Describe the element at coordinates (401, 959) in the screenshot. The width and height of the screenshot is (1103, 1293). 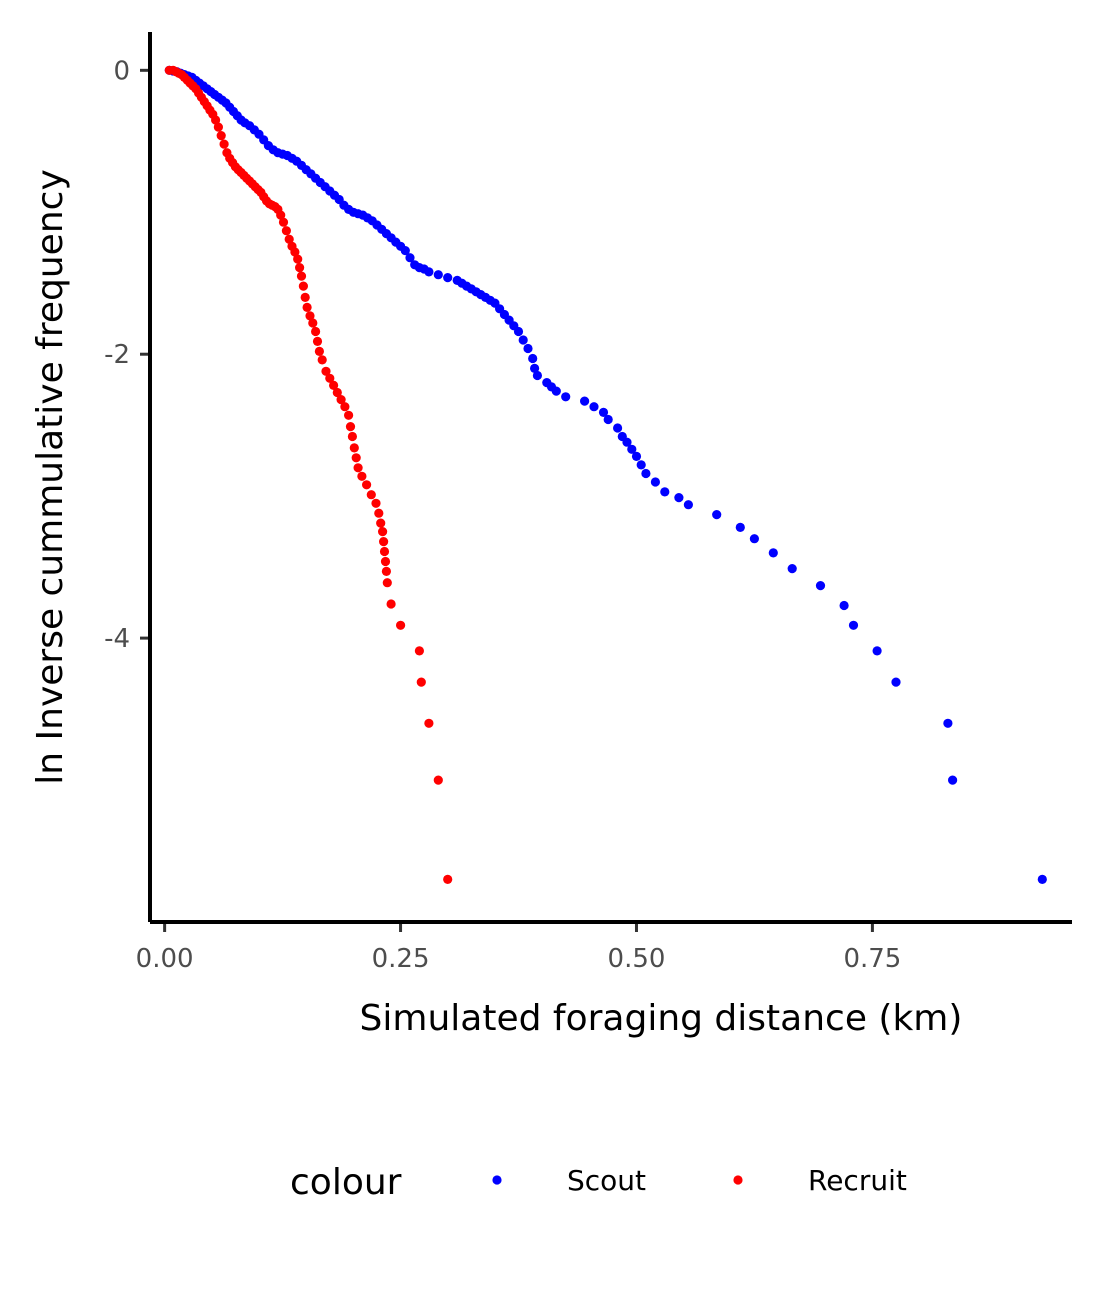
I see `x-tick-label: 0.25` at that location.